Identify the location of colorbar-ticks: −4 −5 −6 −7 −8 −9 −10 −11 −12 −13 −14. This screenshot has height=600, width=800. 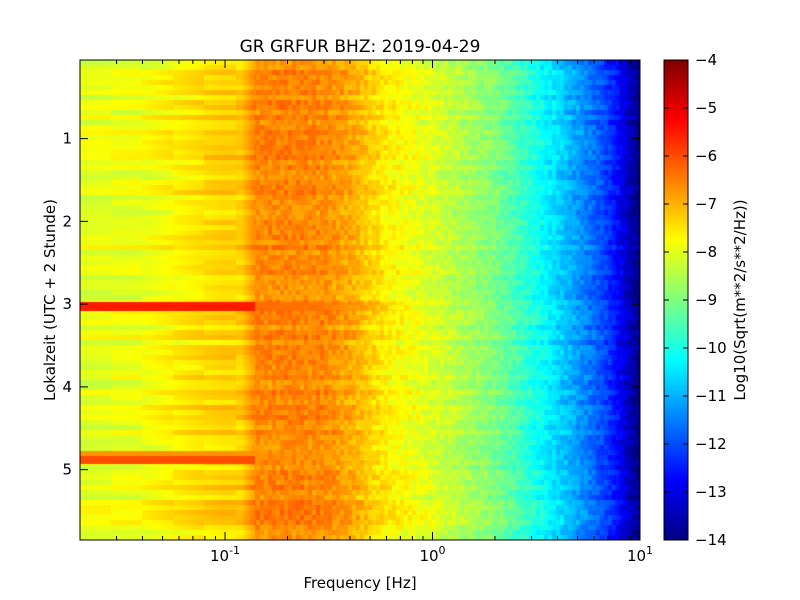
(695, 300).